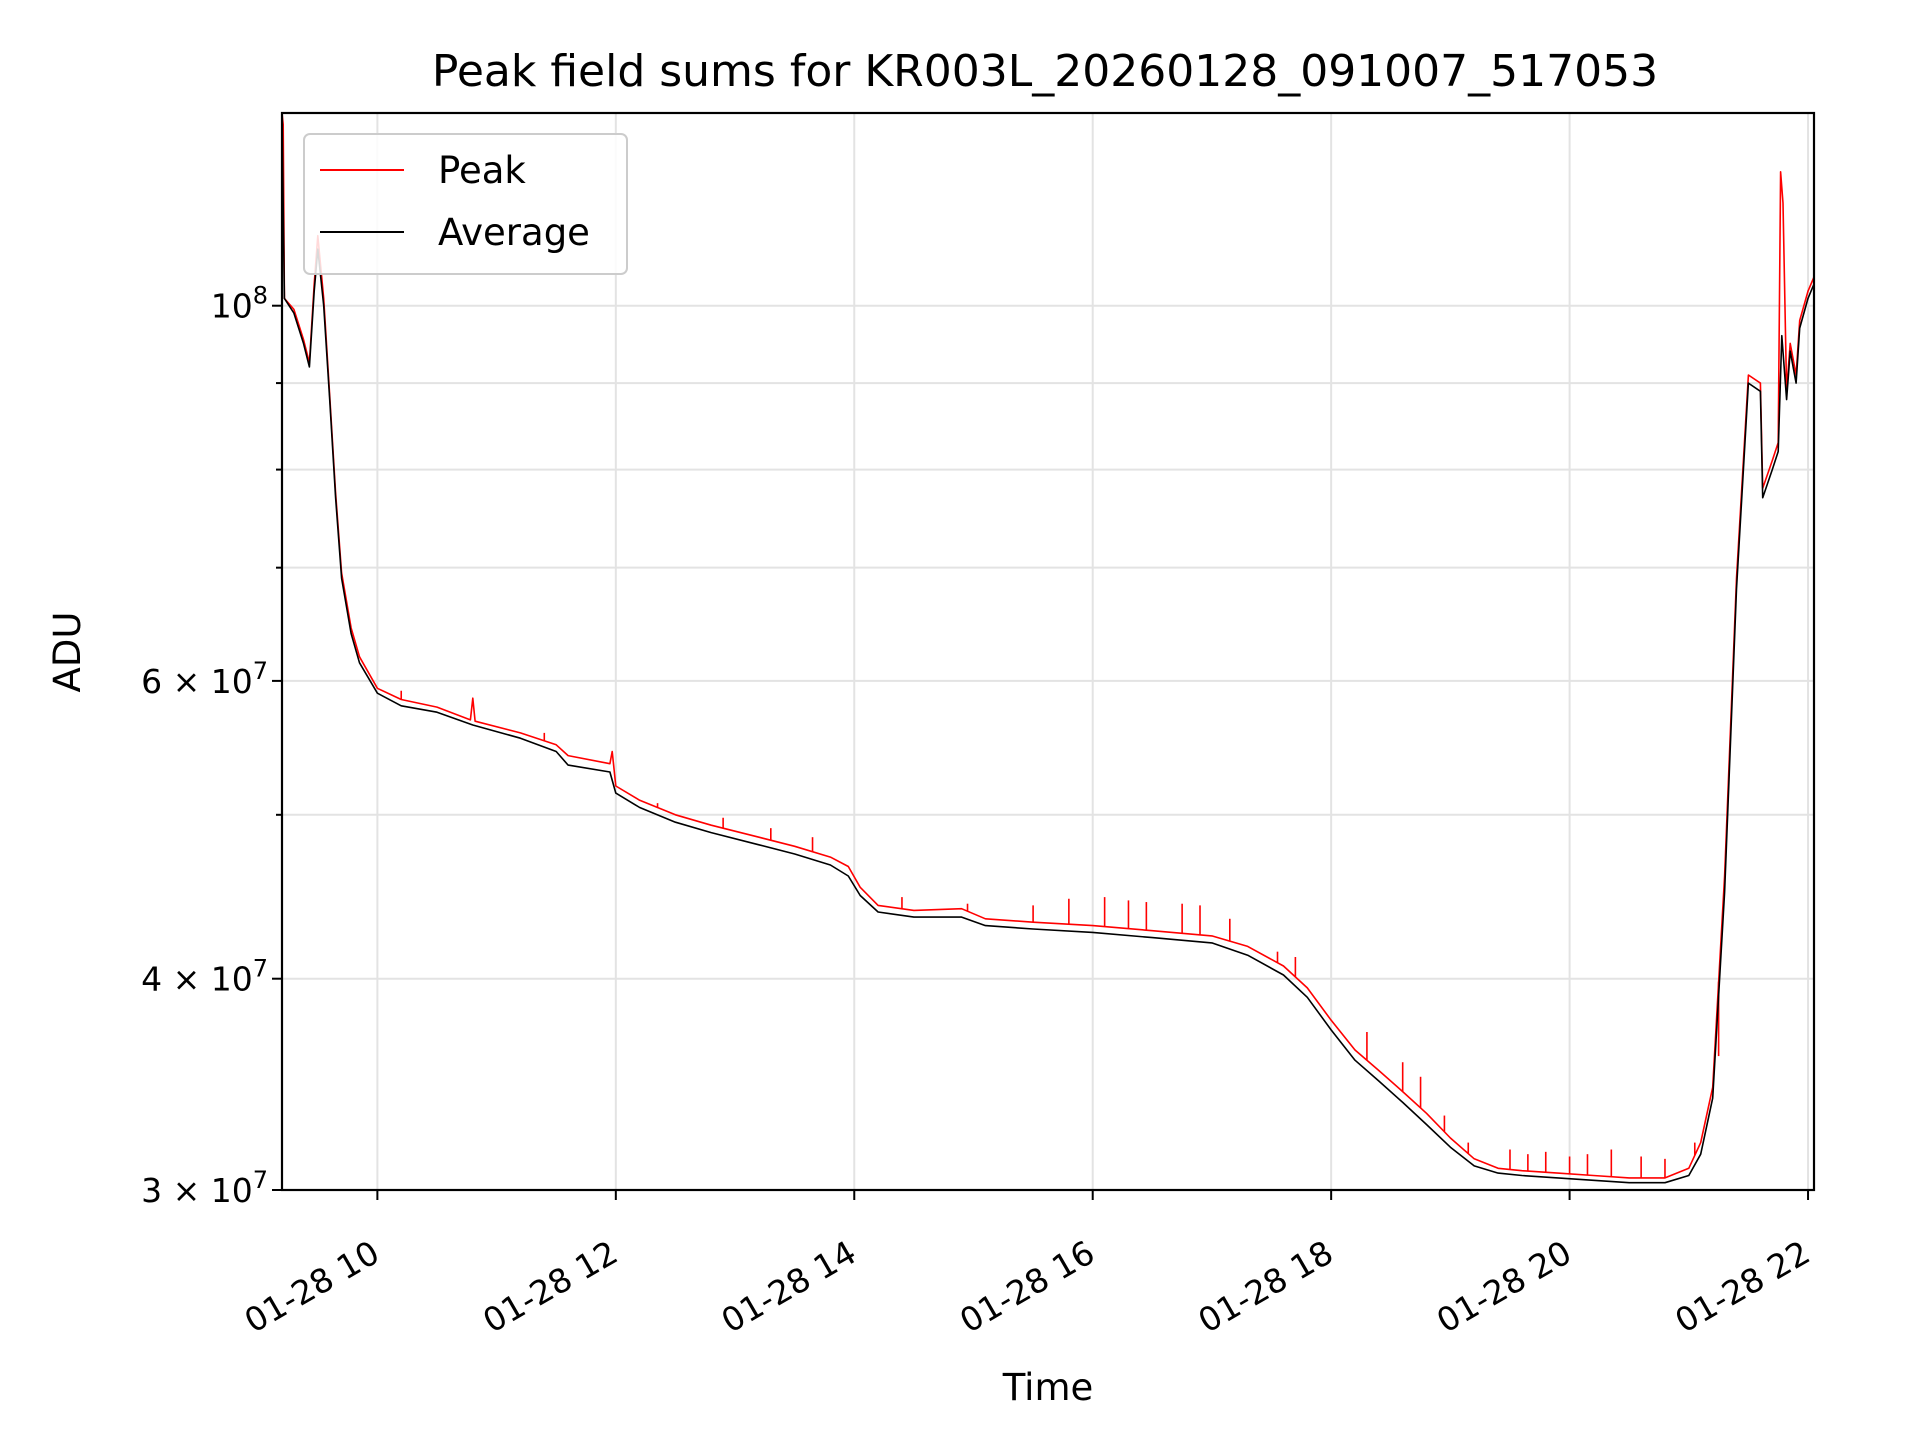 The height and width of the screenshot is (1440, 1920). What do you see at coordinates (1048, 1387) in the screenshot?
I see `x-axis-label: Time` at bounding box center [1048, 1387].